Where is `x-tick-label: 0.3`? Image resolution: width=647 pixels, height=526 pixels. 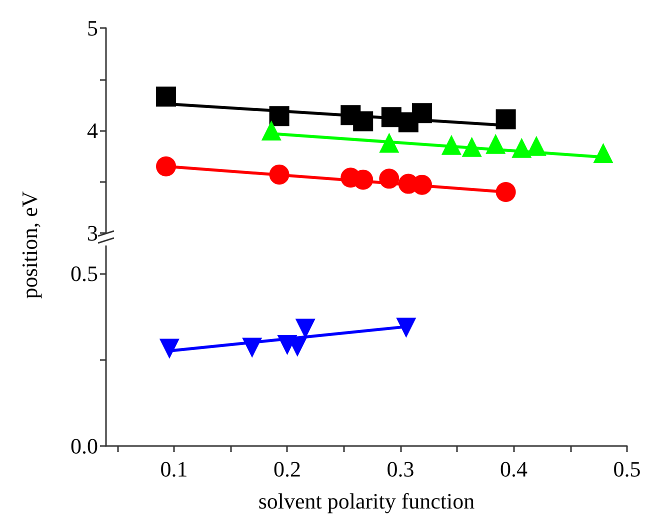
x-tick-label: 0.3 is located at coordinates (400, 469).